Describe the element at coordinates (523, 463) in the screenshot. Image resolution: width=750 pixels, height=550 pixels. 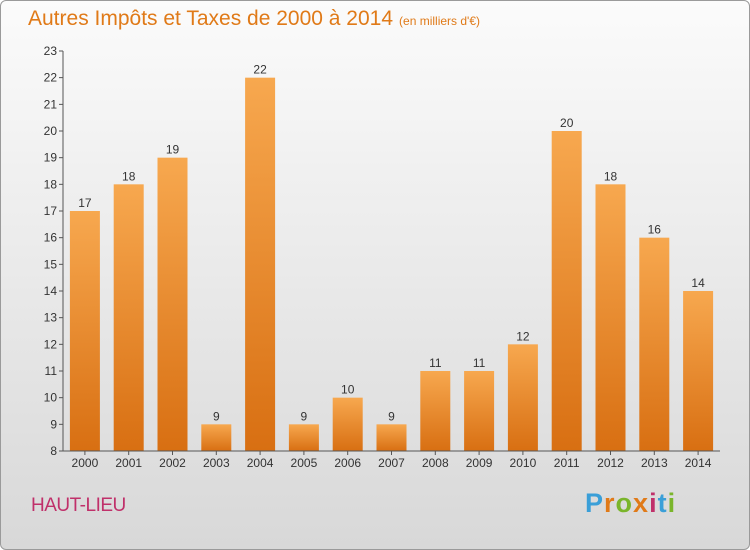
I see `x-tick-label: 2010` at that location.